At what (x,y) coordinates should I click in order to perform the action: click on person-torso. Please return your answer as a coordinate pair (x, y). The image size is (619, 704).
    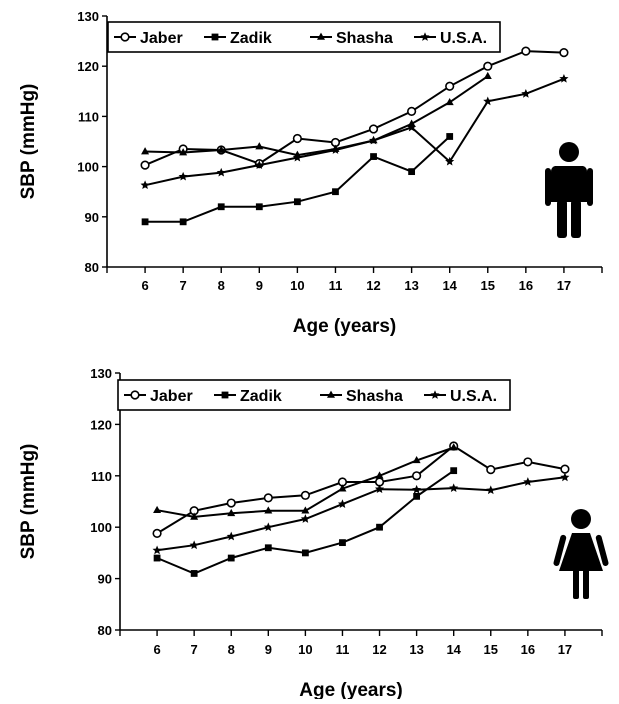
    Looking at the image, I should click on (569, 184).